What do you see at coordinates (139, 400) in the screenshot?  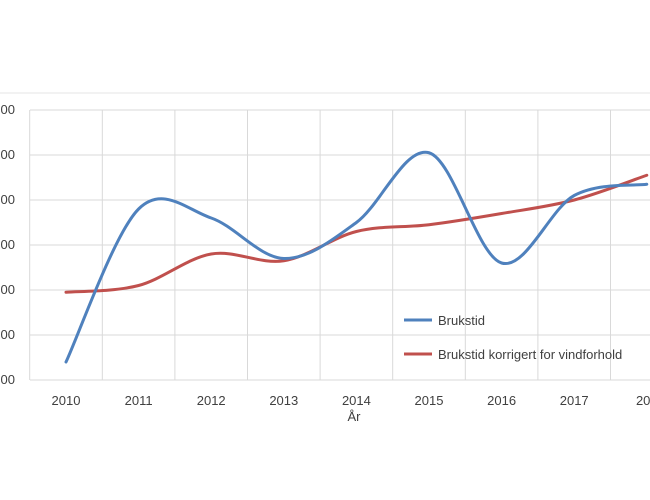 I see `x-tick-label: 2011` at bounding box center [139, 400].